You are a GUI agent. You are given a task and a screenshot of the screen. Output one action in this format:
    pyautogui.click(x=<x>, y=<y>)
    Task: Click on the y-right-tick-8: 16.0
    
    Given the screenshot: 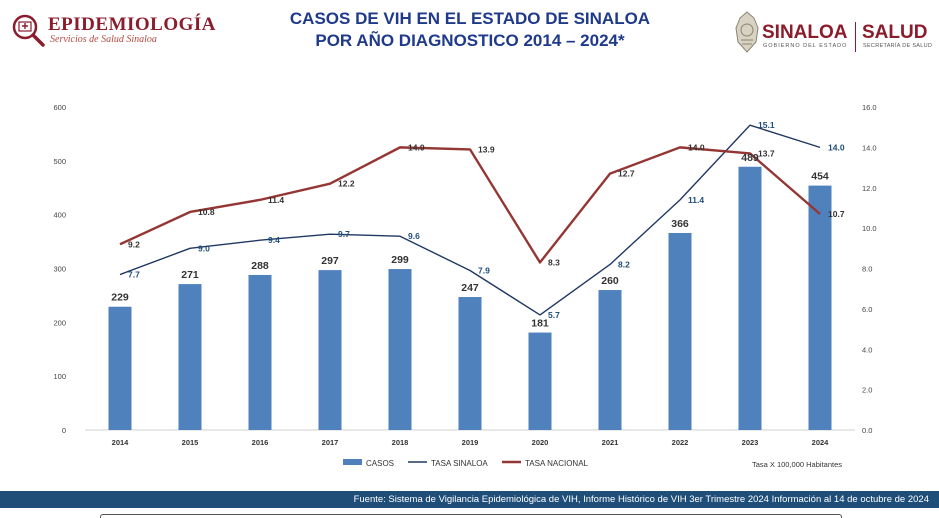 What is the action you would take?
    pyautogui.click(x=869, y=107)
    